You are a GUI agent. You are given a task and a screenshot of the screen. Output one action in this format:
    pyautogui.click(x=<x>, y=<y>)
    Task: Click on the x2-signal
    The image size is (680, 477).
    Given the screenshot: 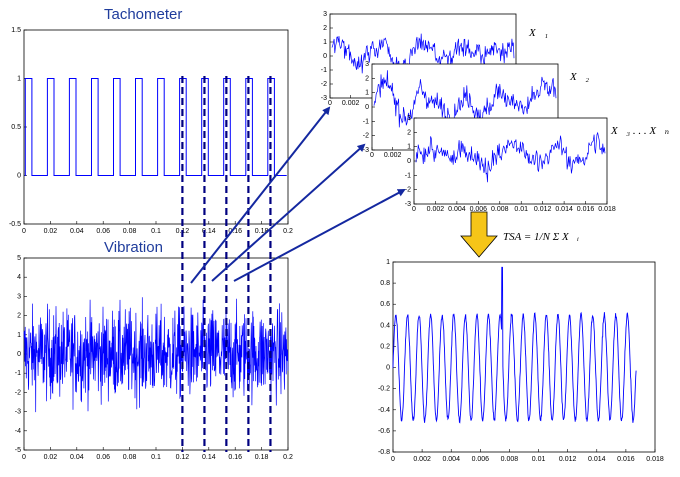 What is the action you would take?
    pyautogui.click(x=465, y=101)
    